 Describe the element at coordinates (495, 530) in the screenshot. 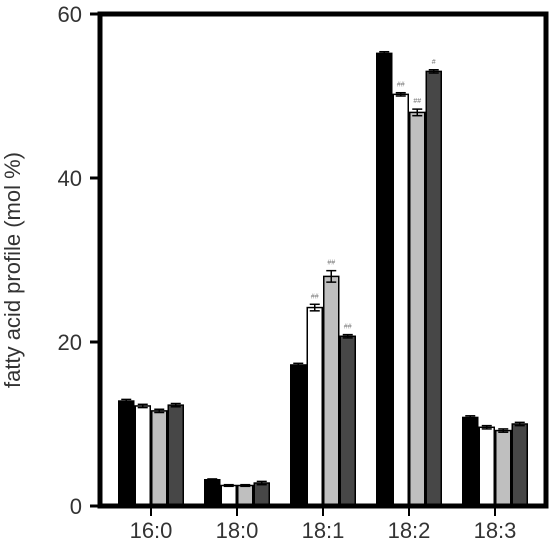

I see `x-tick-label: 18:3` at that location.